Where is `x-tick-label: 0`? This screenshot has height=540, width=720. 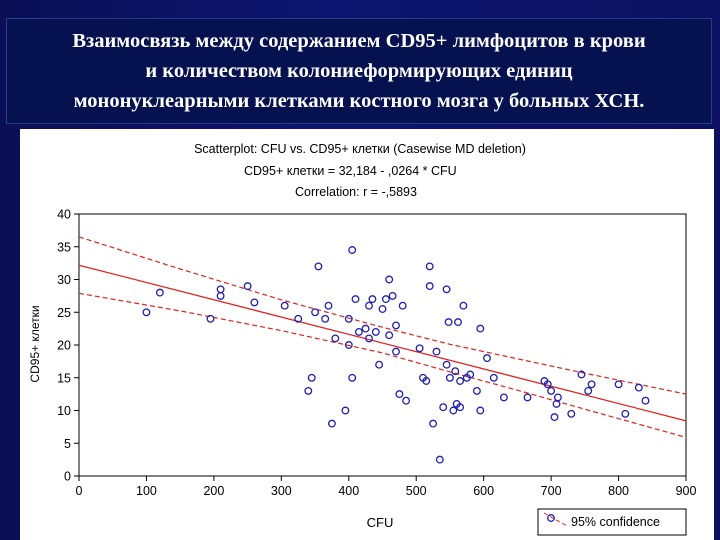
x-tick-label: 0 is located at coordinates (79, 491).